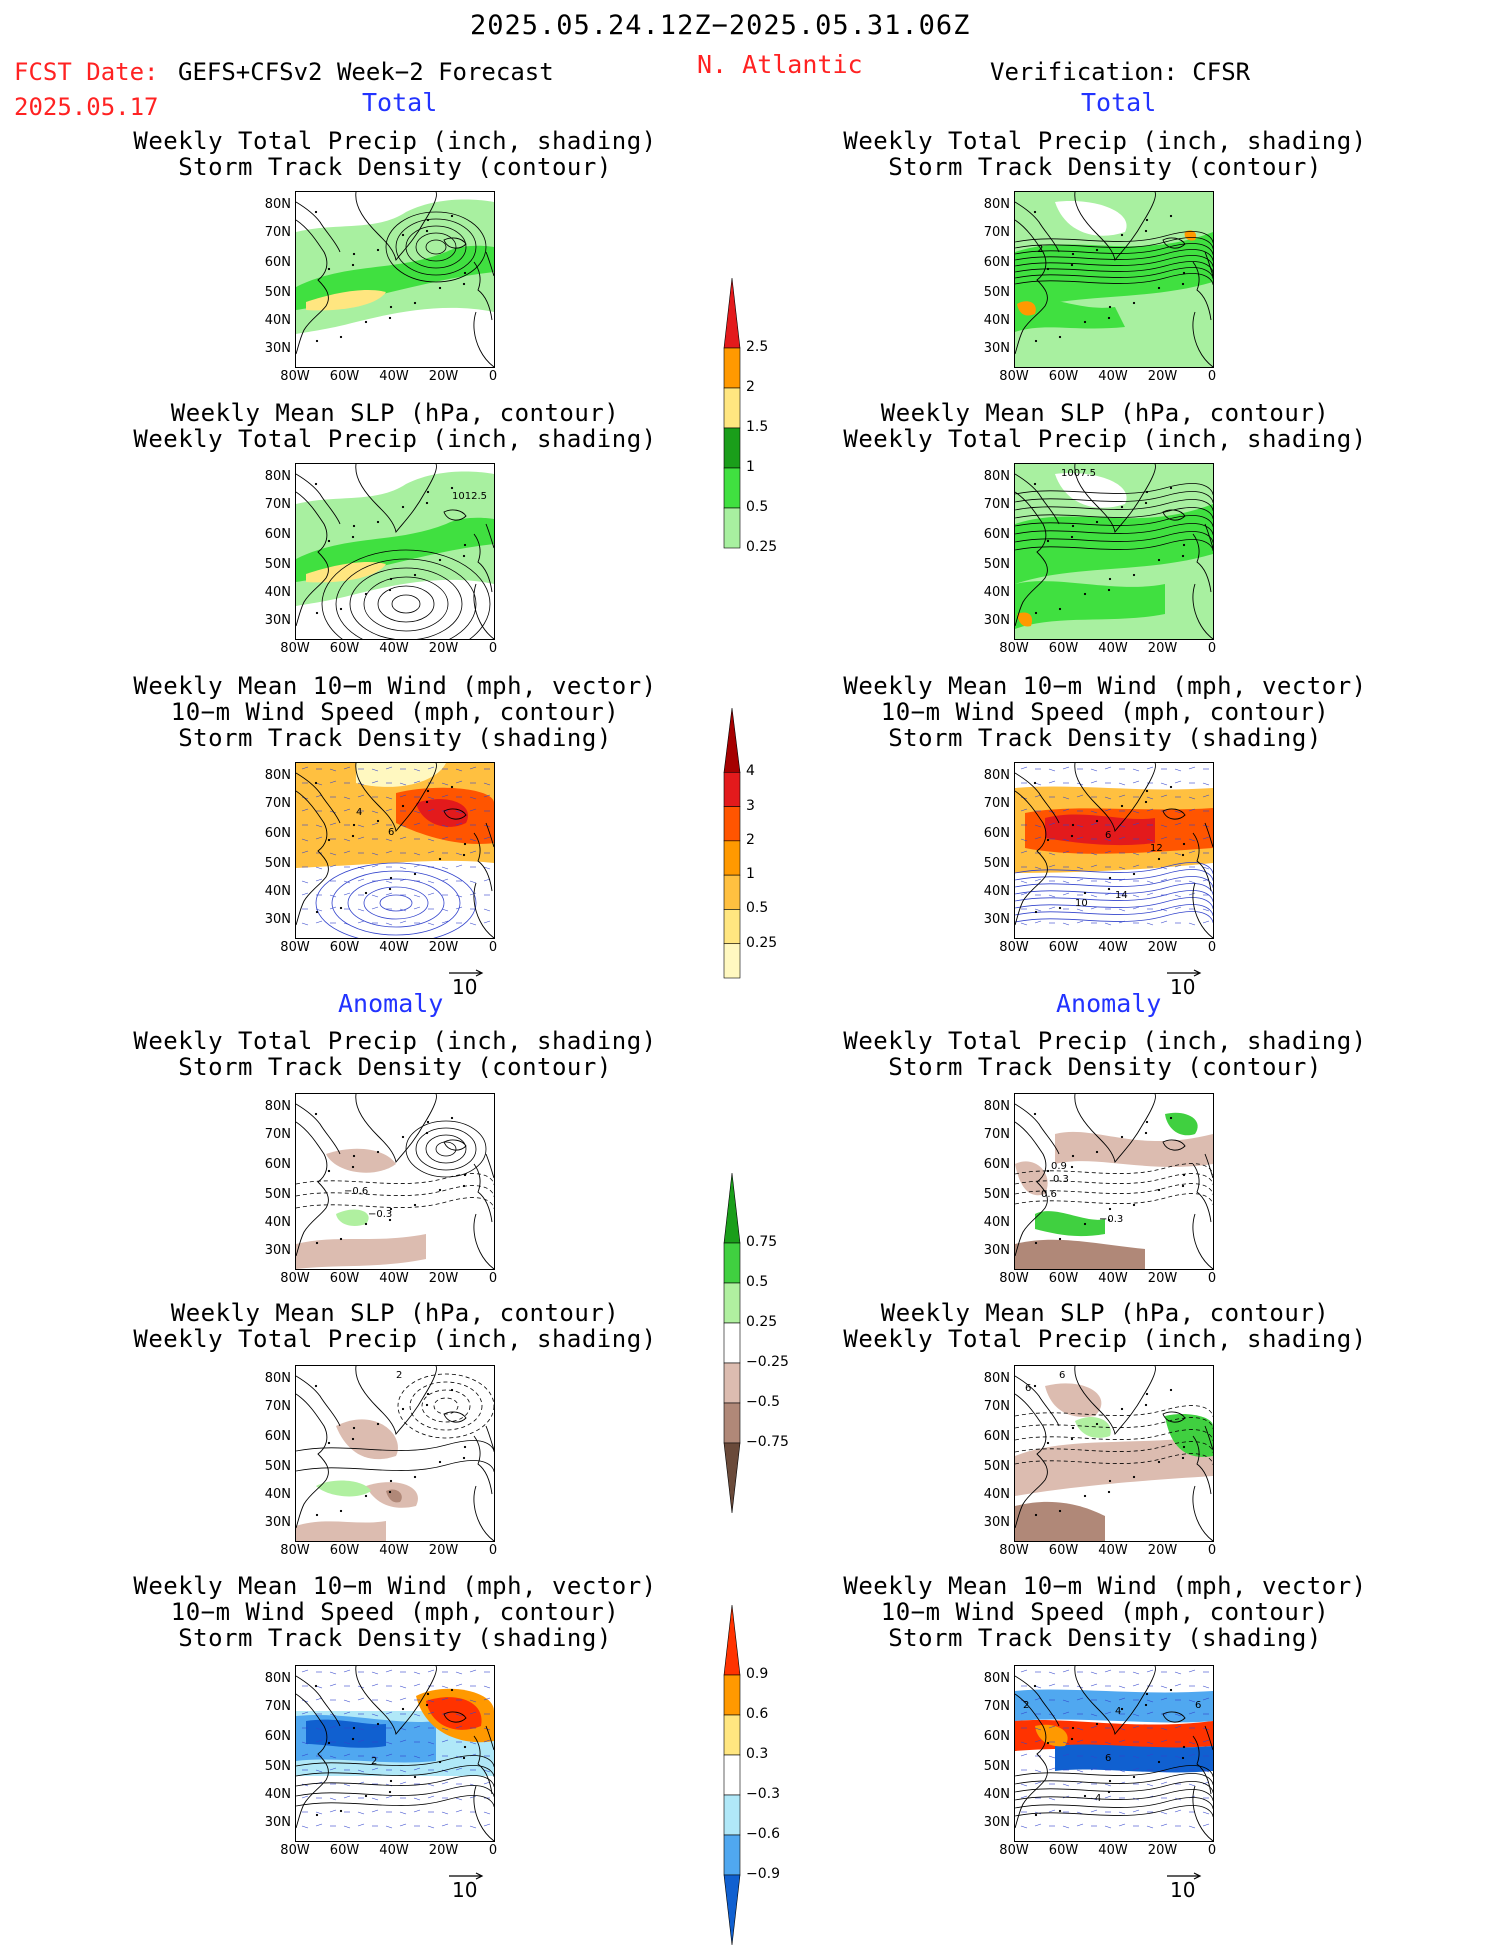 The height and width of the screenshot is (1959, 1487). Describe the element at coordinates (1026, 1705) in the screenshot. I see `contour-label-text: 2` at that location.